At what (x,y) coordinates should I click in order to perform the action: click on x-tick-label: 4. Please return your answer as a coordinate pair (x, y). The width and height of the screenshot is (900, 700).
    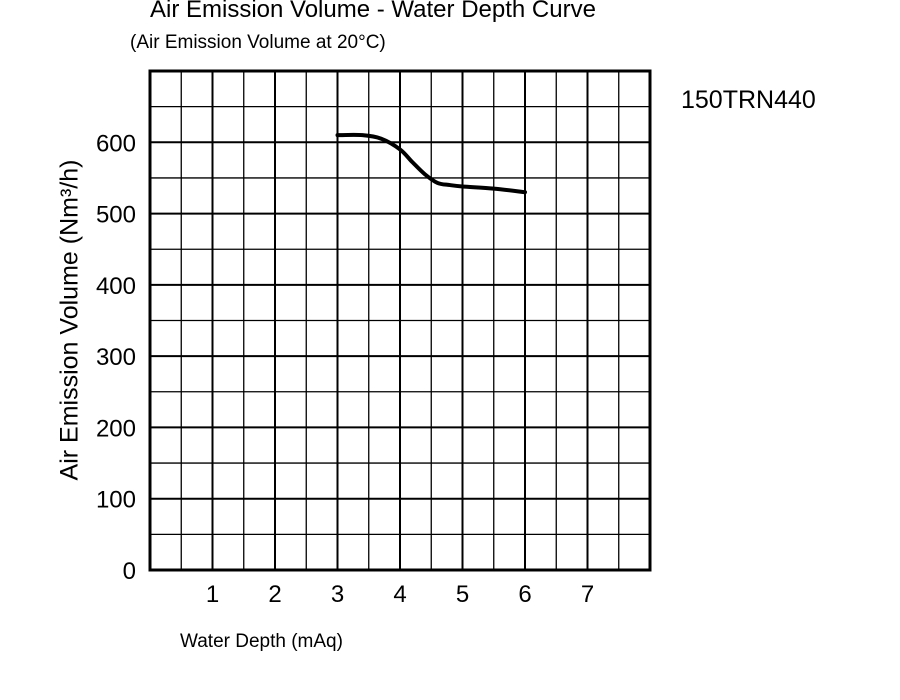
    Looking at the image, I should click on (399, 594).